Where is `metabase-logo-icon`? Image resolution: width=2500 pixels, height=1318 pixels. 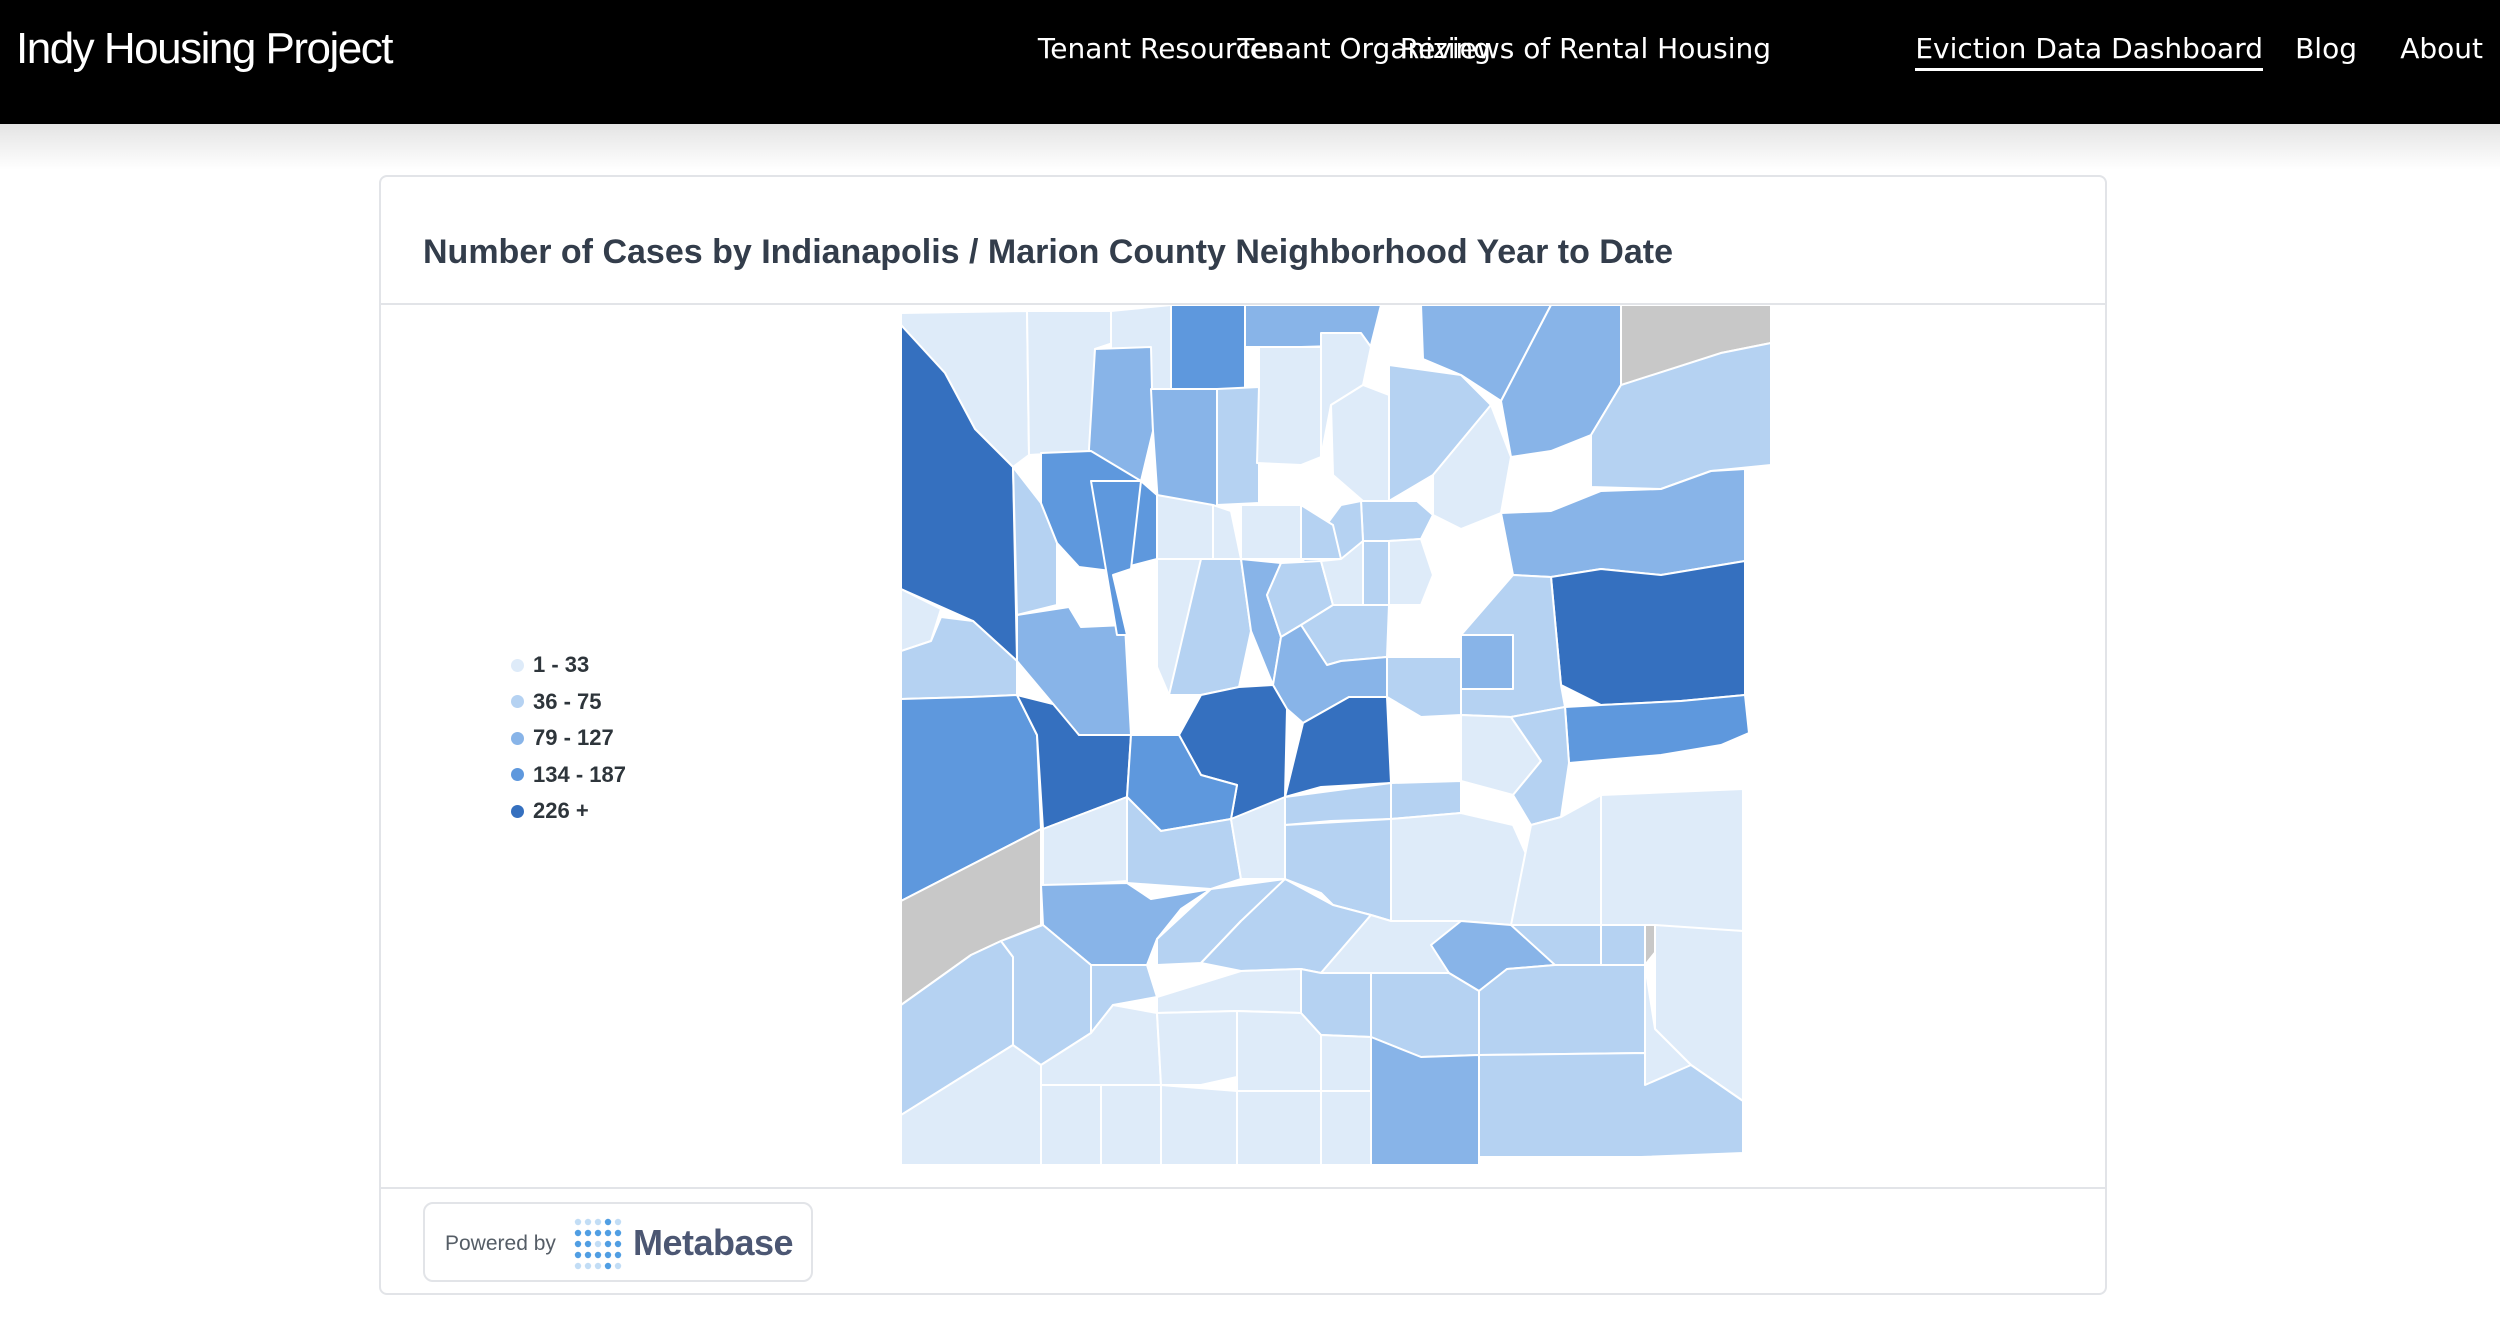
metabase-logo-icon is located at coordinates (598, 1244).